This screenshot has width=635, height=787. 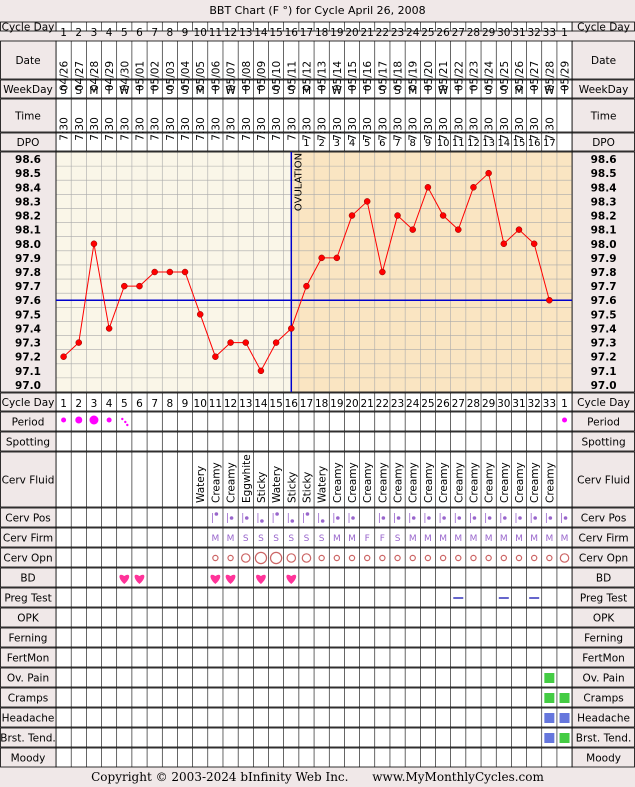 What do you see at coordinates (603, 403) in the screenshot?
I see `row-label-right: Cycle Day` at bounding box center [603, 403].